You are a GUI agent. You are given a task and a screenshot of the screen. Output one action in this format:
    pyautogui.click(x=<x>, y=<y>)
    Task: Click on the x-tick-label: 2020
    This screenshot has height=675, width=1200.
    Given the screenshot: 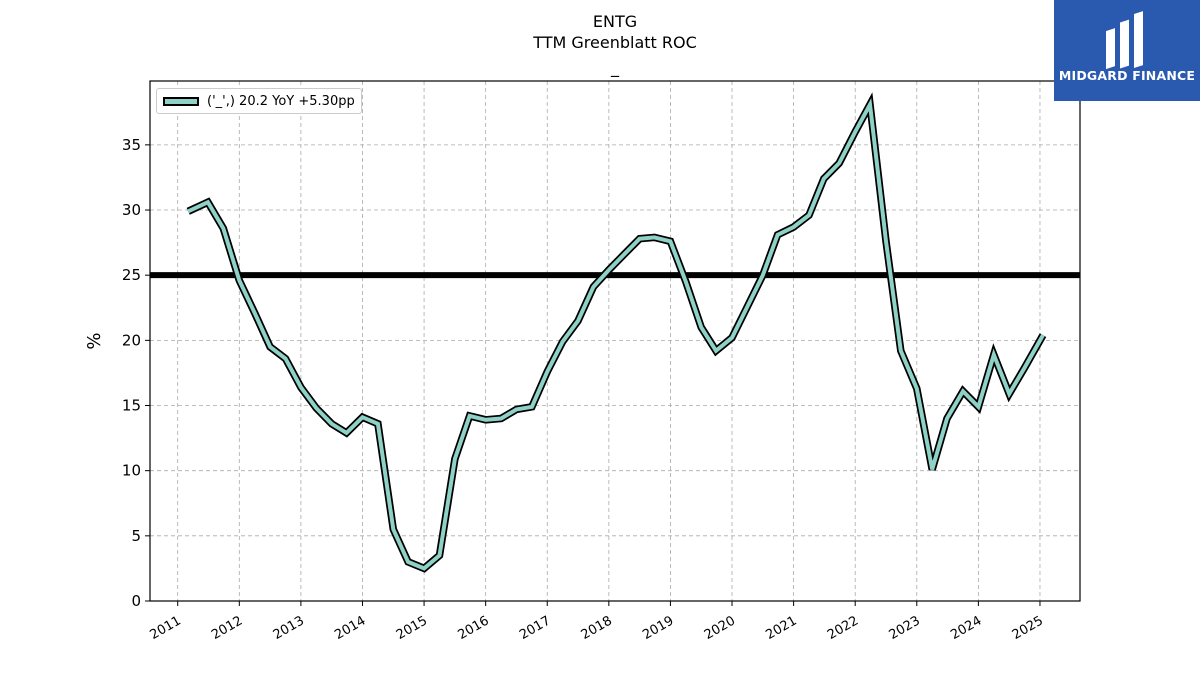 What is the action you would take?
    pyautogui.click(x=720, y=628)
    